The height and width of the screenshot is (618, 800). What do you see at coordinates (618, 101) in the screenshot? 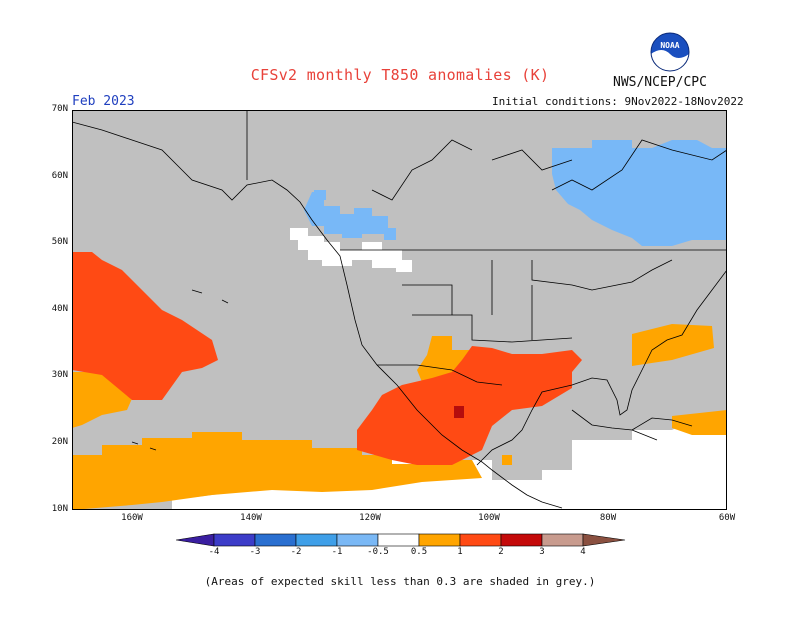
I see `initial-conditions: Initial conditions: 9Nov2022-18Nov2022` at bounding box center [618, 101].